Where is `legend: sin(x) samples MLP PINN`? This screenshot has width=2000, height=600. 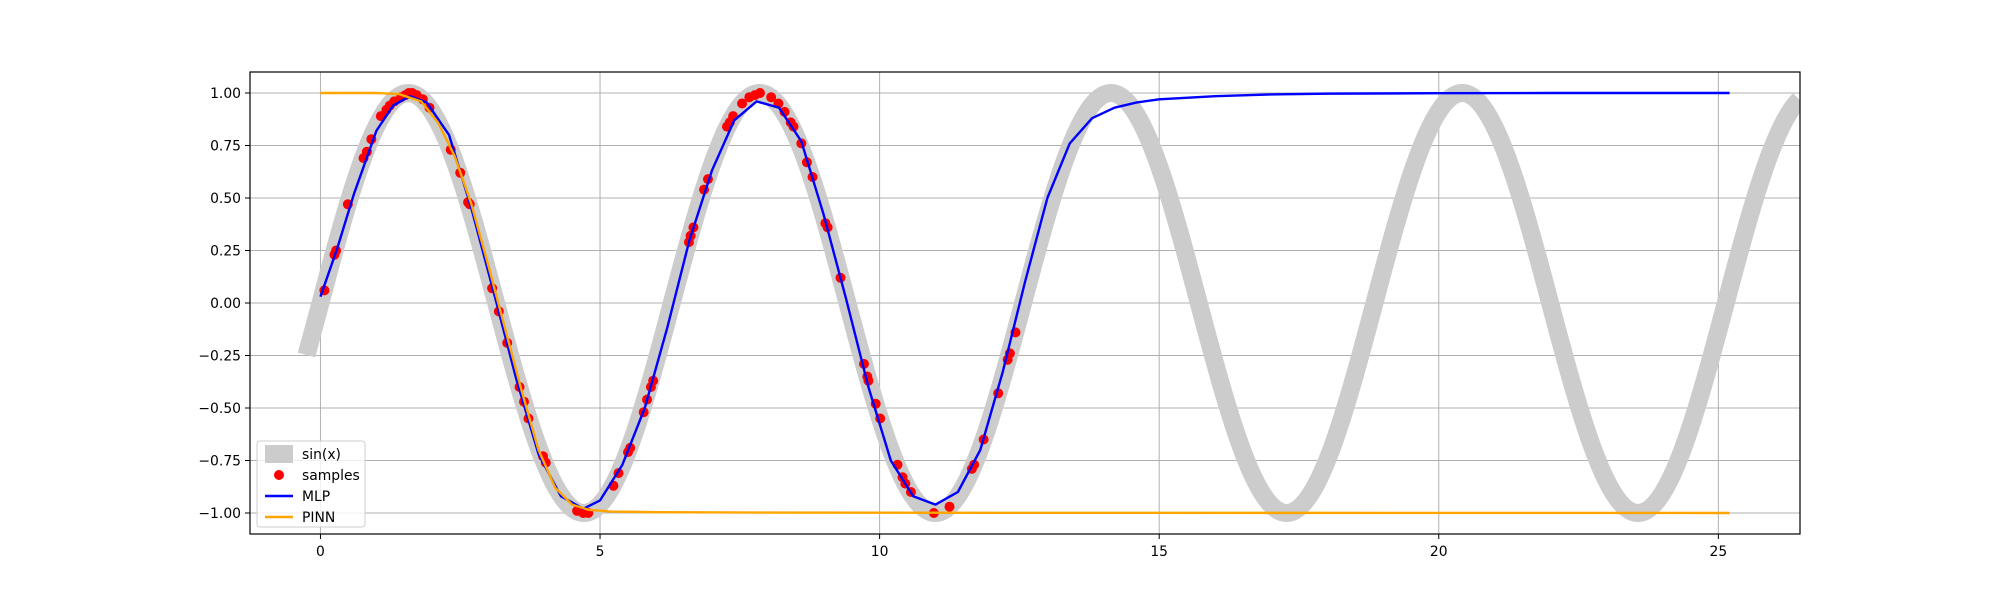
legend: sin(x) samples MLP PINN is located at coordinates (311, 484).